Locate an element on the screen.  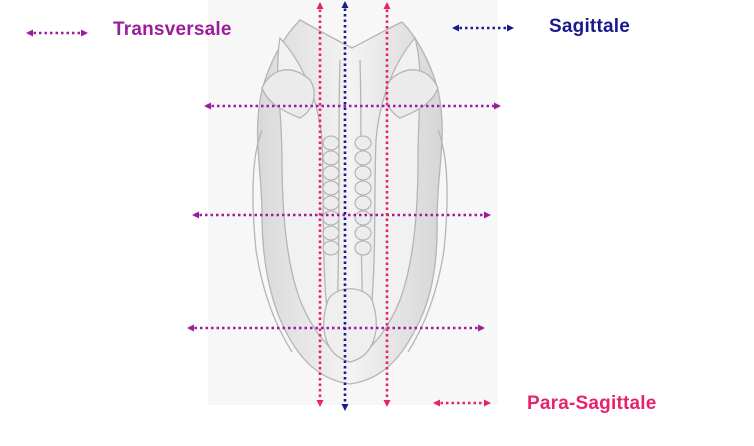
para-sagittal-planes is located at coordinates (353, 204).